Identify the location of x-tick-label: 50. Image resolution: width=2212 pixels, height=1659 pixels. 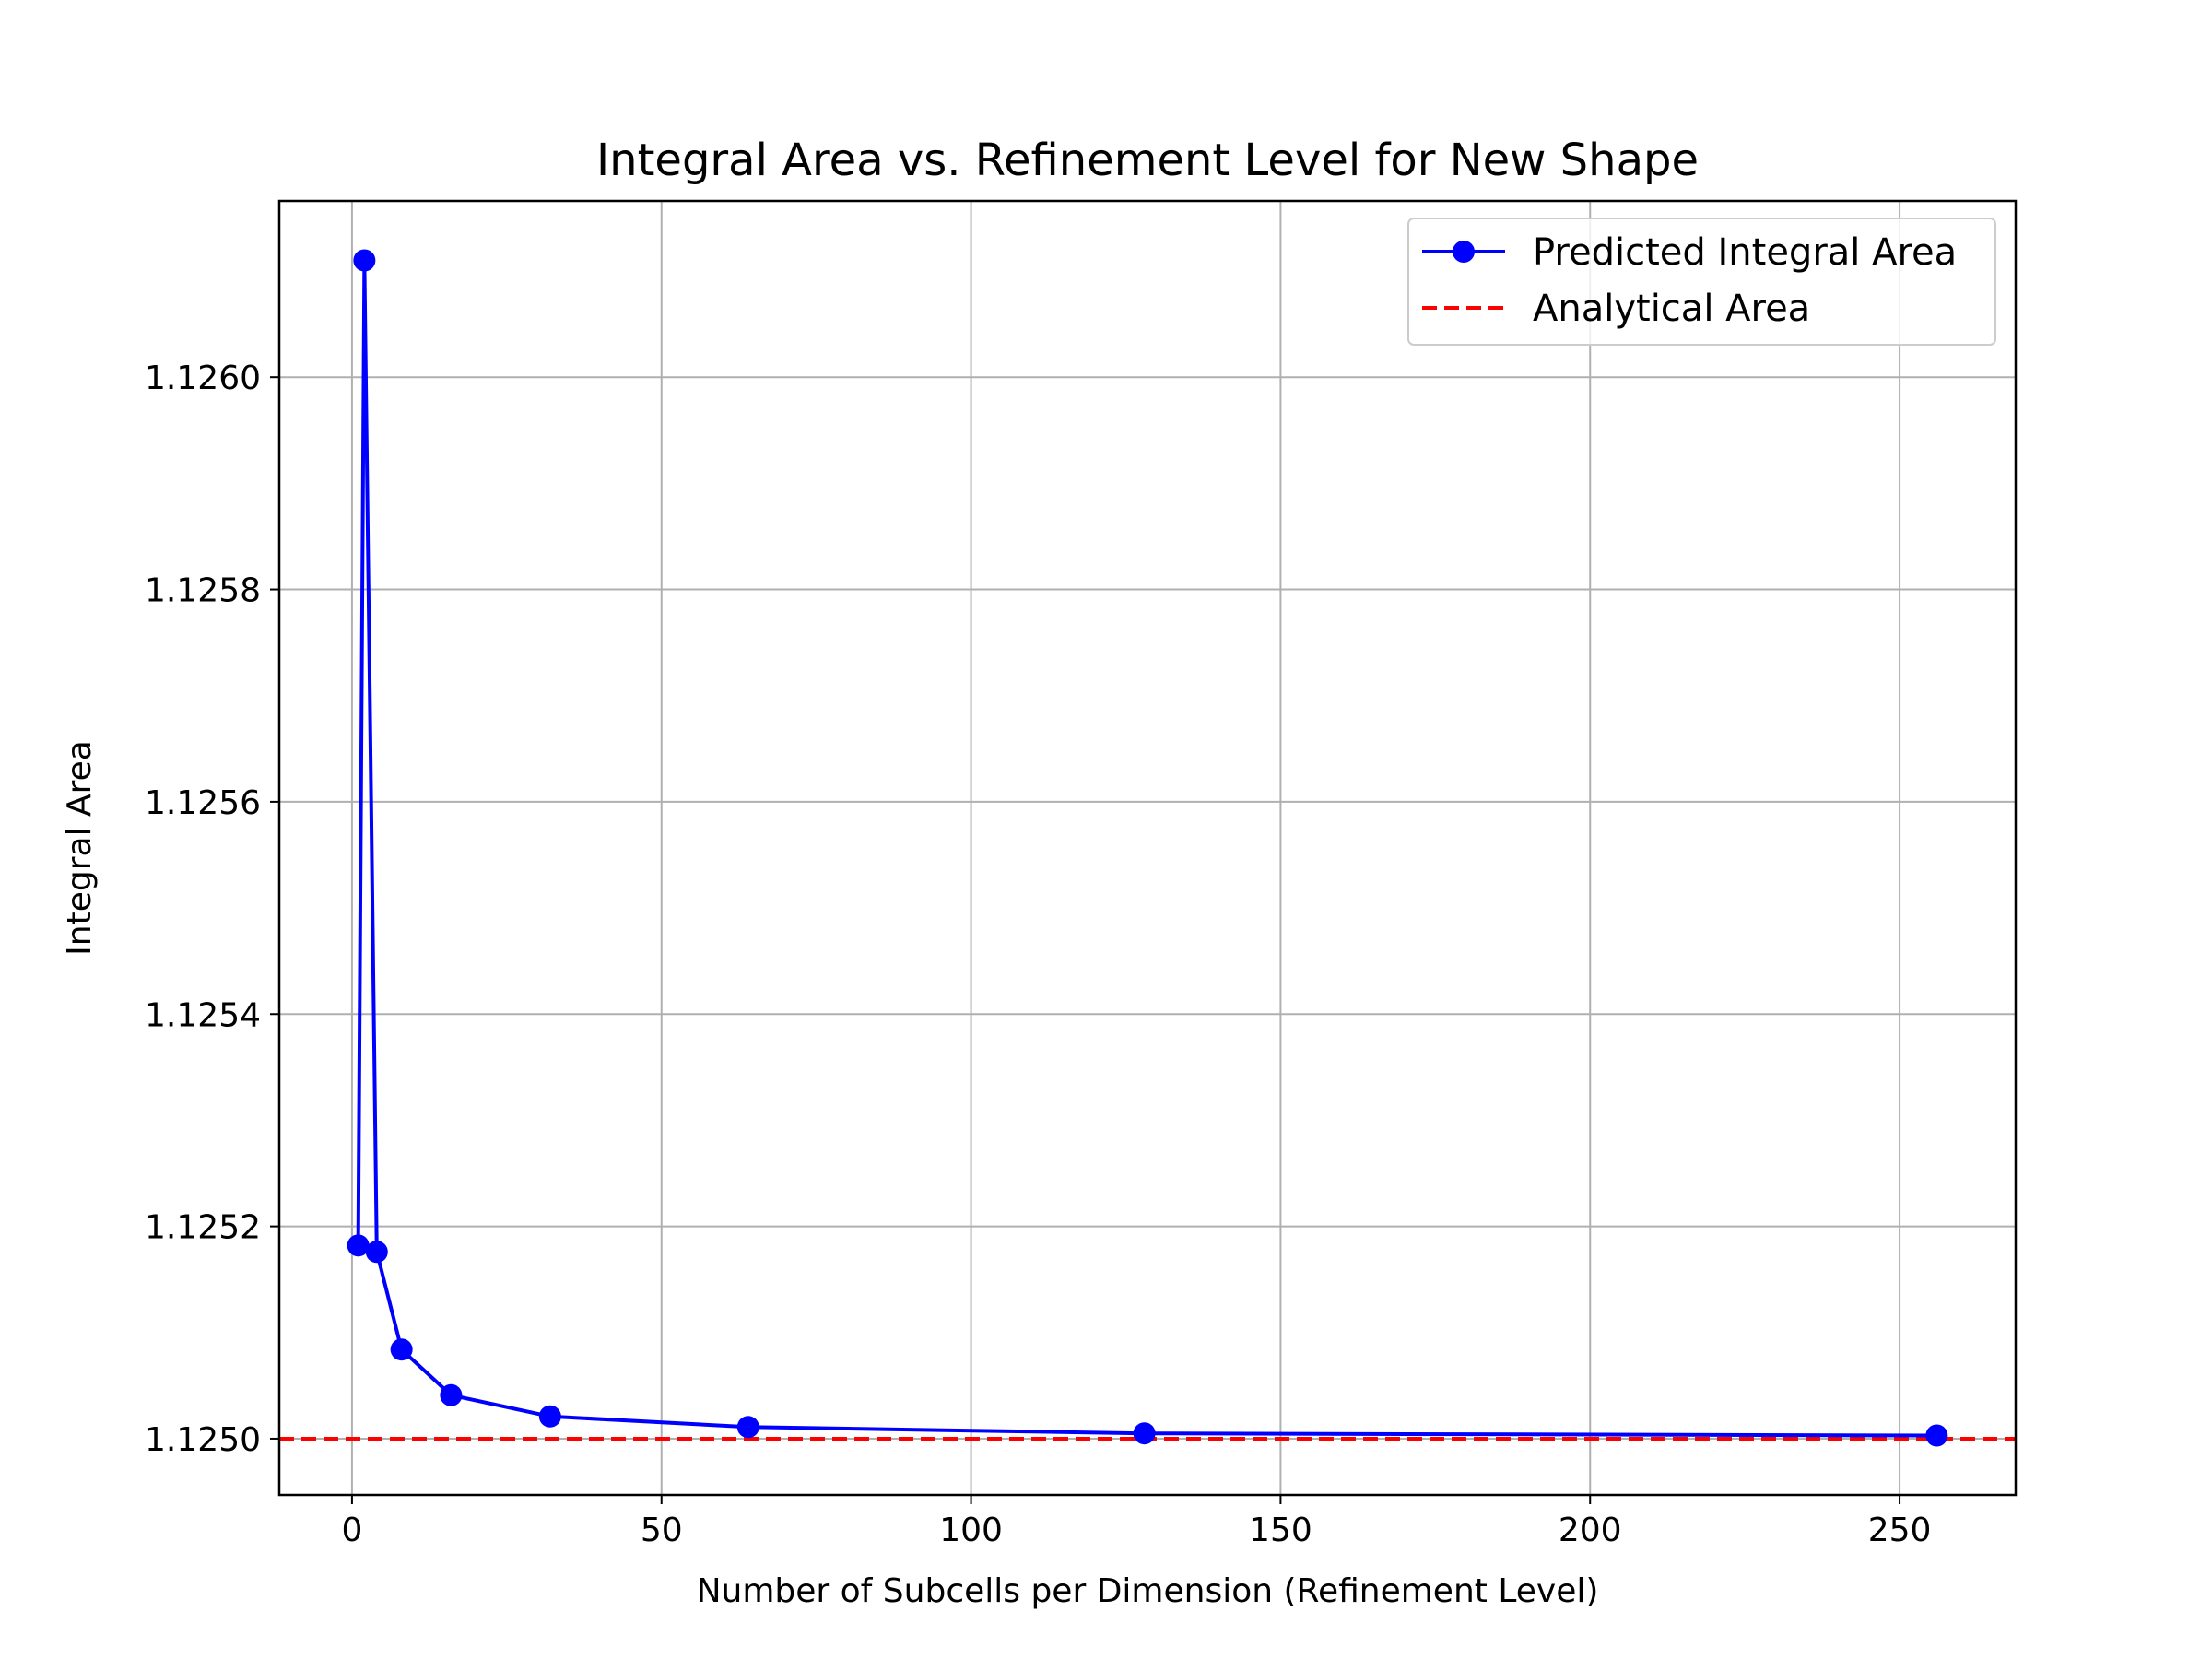
(662, 1530).